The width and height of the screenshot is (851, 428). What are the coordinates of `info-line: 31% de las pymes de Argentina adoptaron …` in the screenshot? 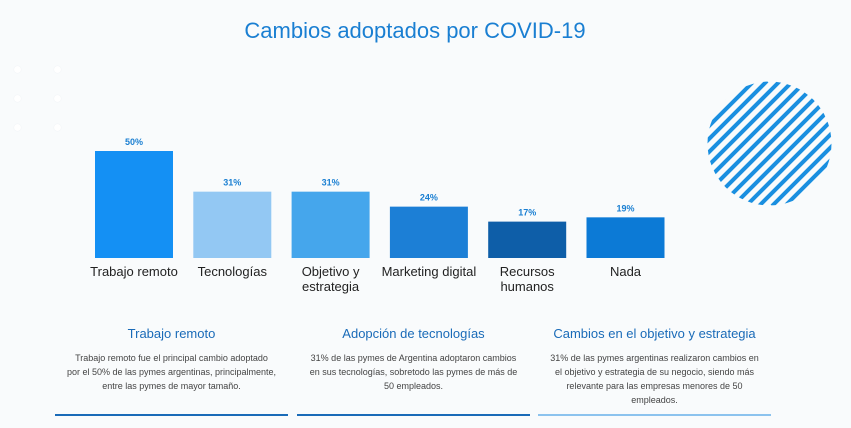 It's located at (413, 358).